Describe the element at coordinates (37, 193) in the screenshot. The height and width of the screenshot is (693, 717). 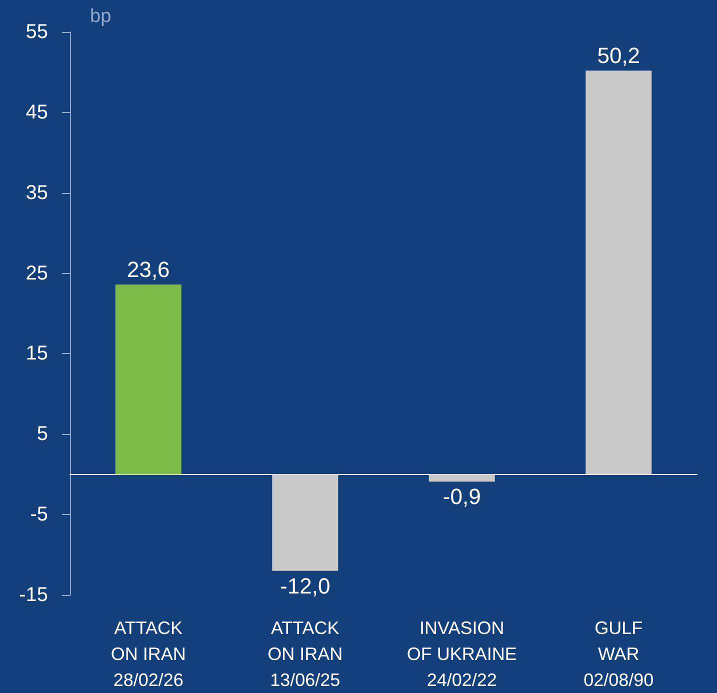
I see `y-tick-label: 35` at that location.